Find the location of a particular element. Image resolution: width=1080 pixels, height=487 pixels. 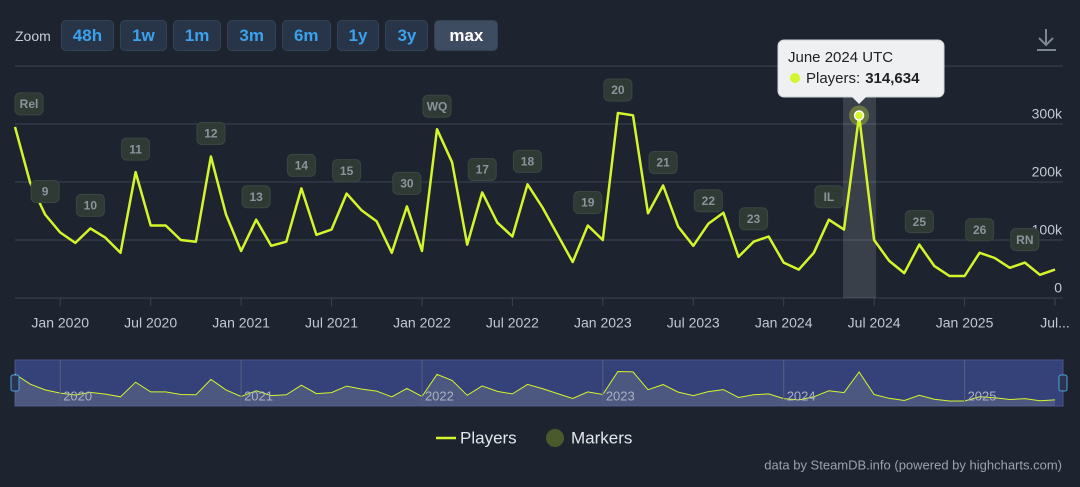

marker-flag: 26 is located at coordinates (980, 230).